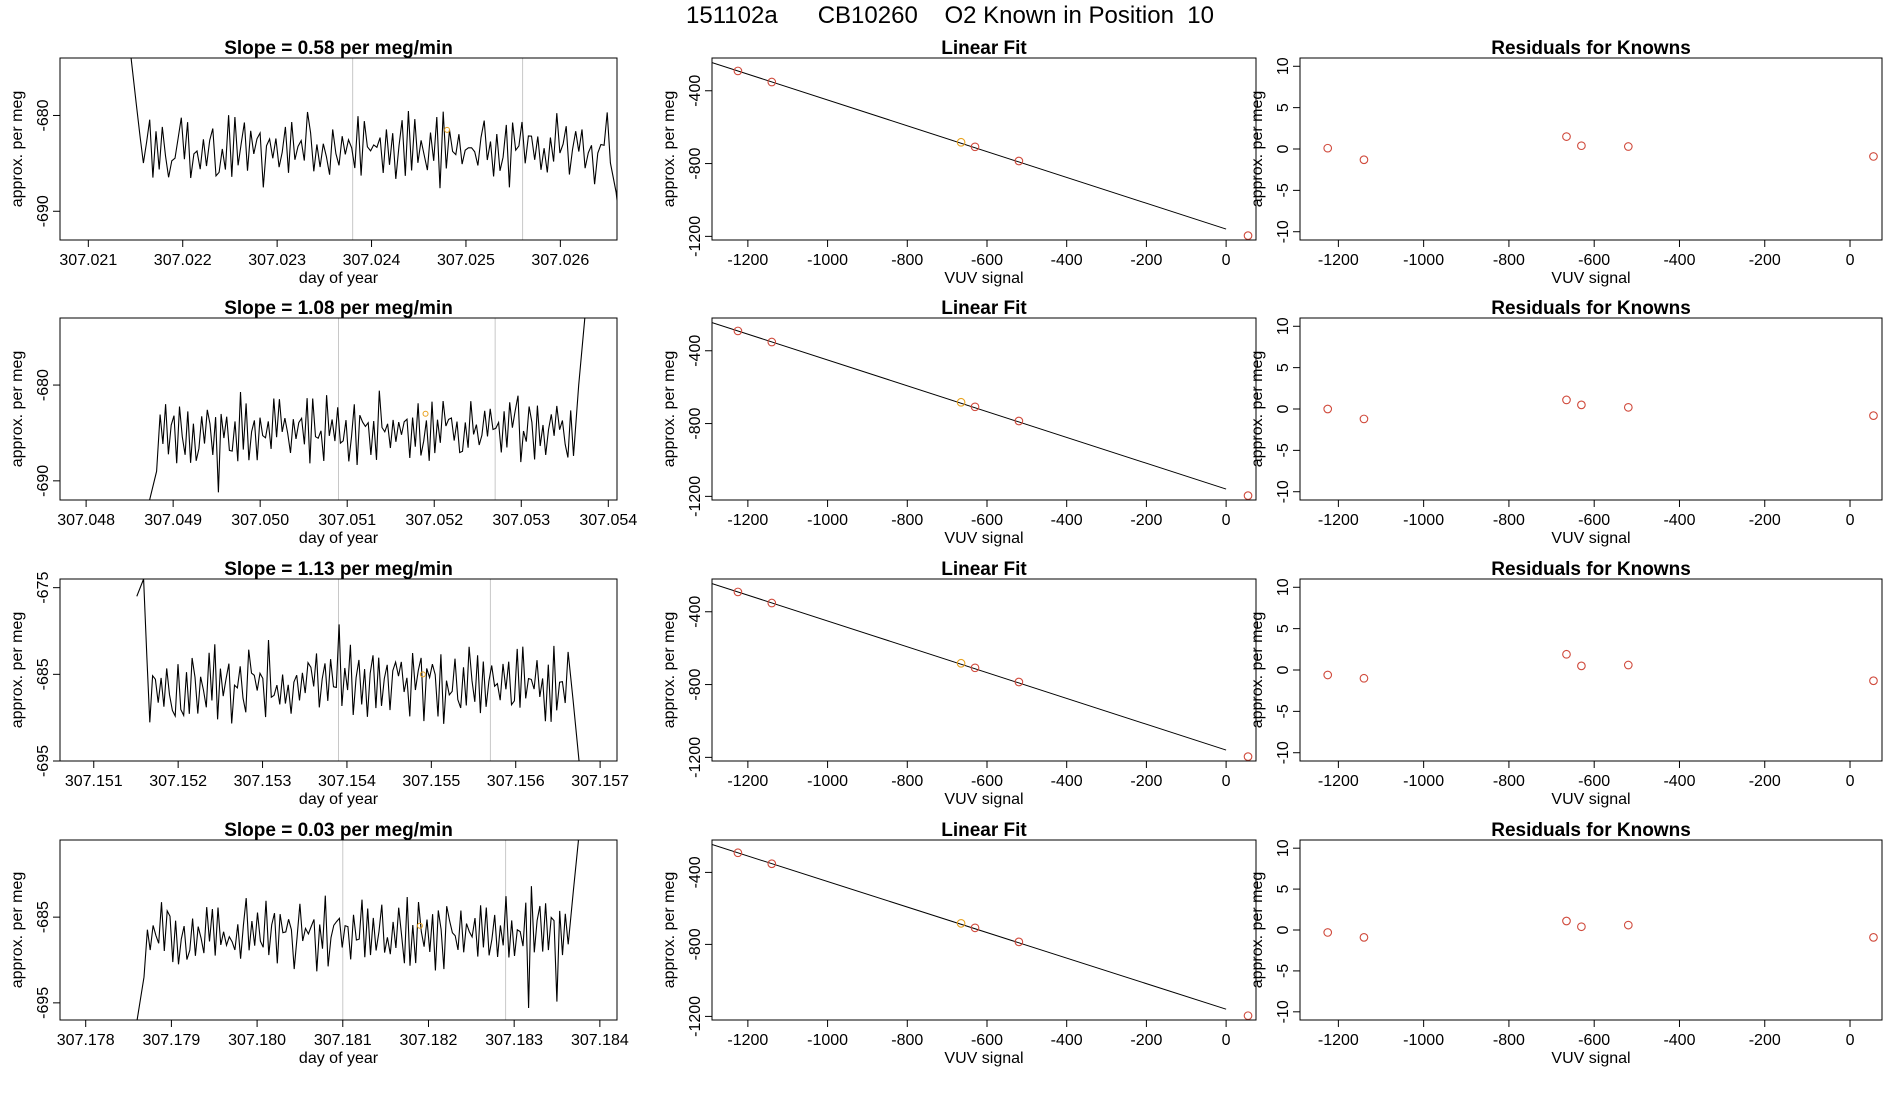 The height and width of the screenshot is (1100, 1900). Describe the element at coordinates (358, 930) in the screenshot. I see `timeseries-line` at that location.